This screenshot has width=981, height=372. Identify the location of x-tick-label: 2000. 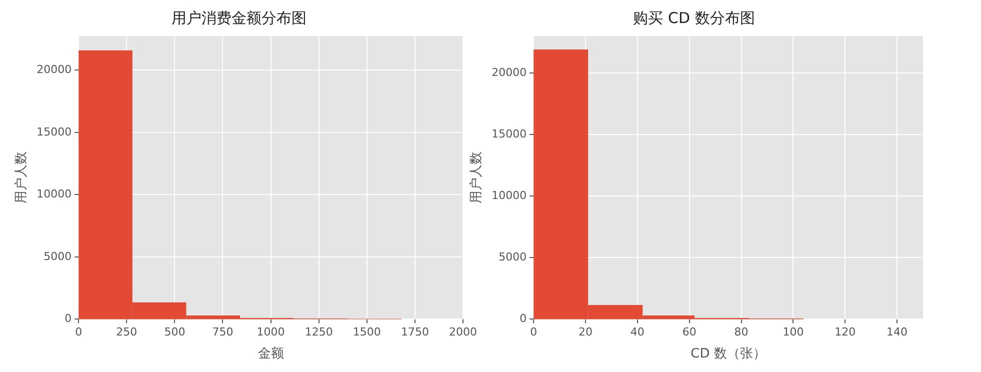
(463, 332).